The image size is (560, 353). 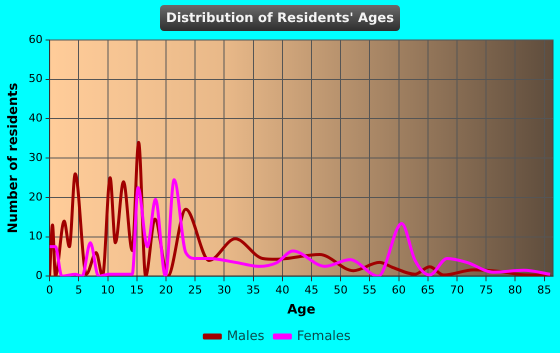 What do you see at coordinates (457, 290) in the screenshot?
I see `x-tick-label: 70` at bounding box center [457, 290].